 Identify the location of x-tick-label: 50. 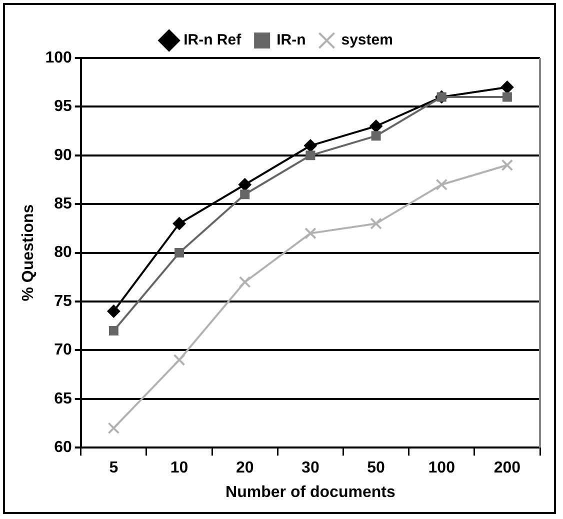
(376, 468).